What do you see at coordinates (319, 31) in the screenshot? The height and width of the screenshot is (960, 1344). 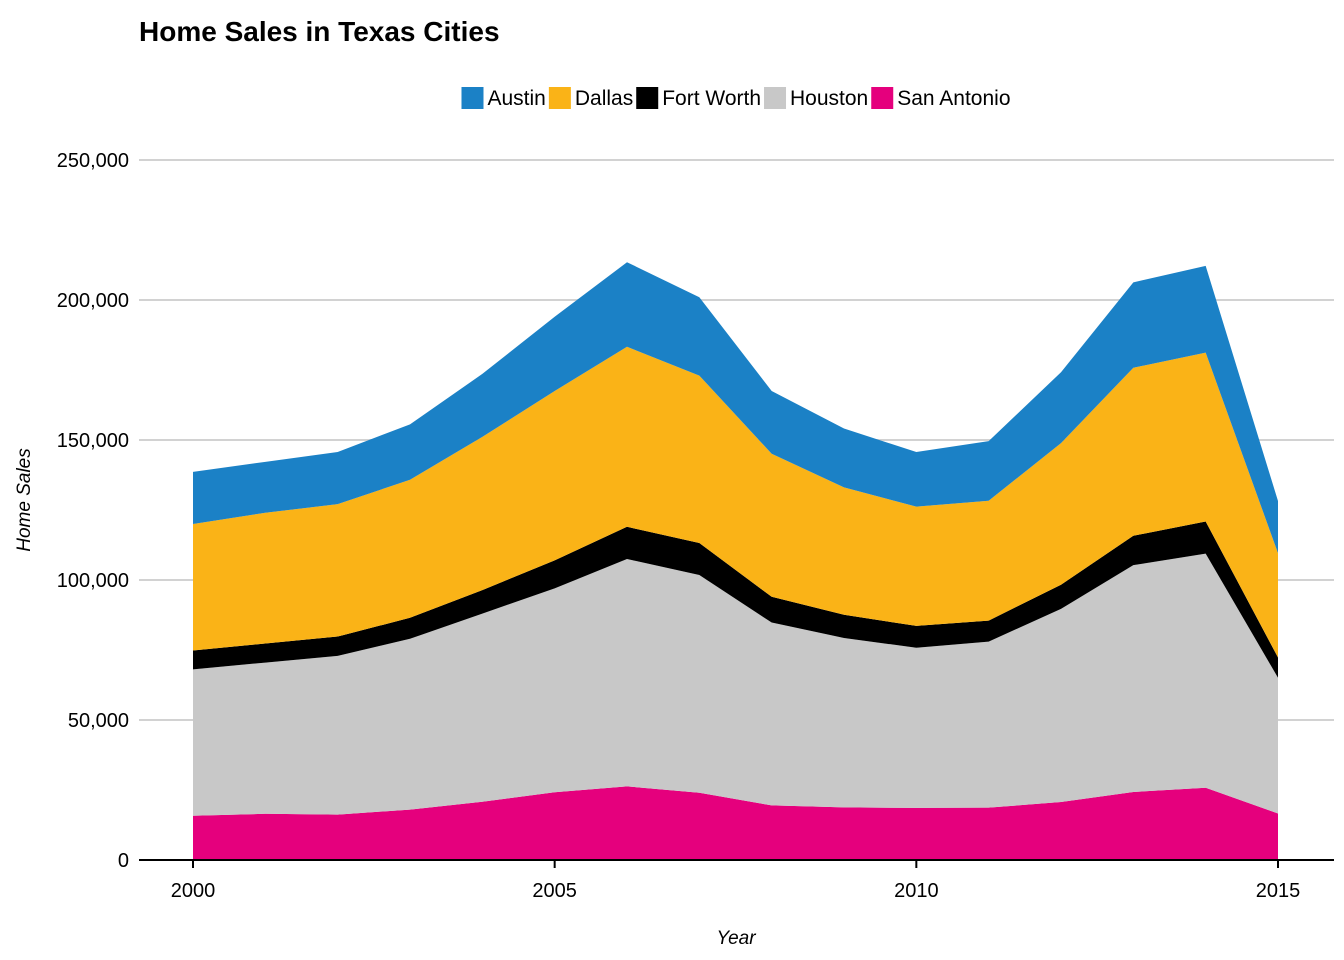 I see `chart-title: Home Sales in Texas Cities` at bounding box center [319, 31].